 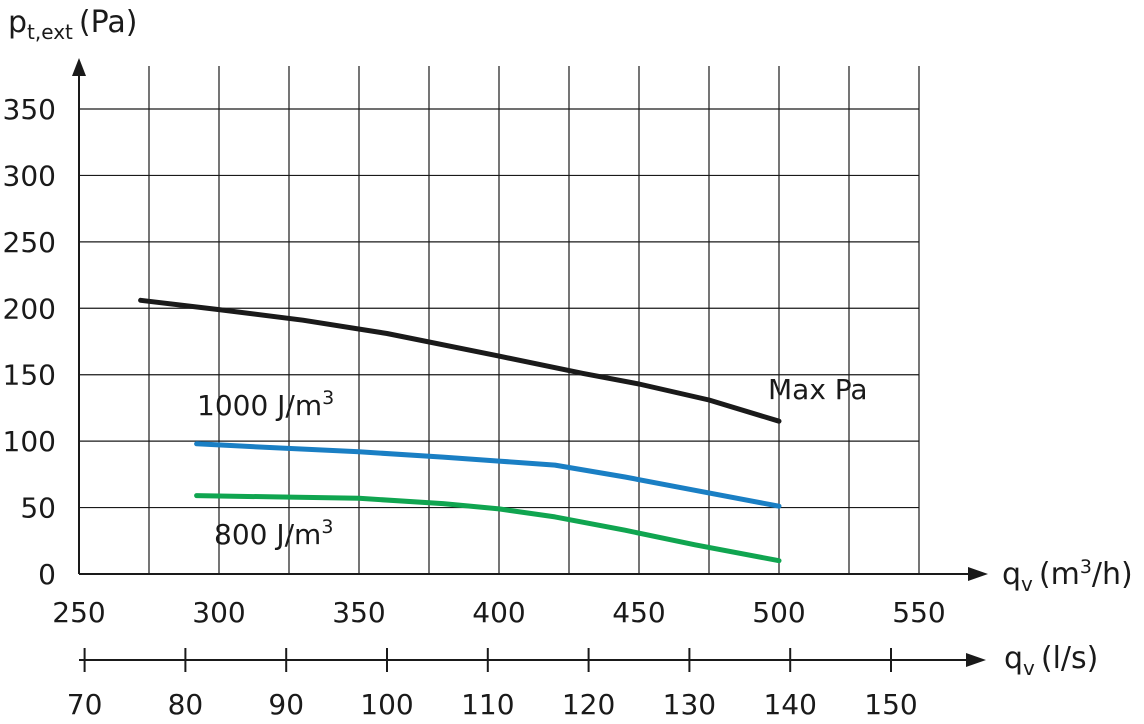 I want to click on y-tick-label: 300, so click(x=29, y=175).